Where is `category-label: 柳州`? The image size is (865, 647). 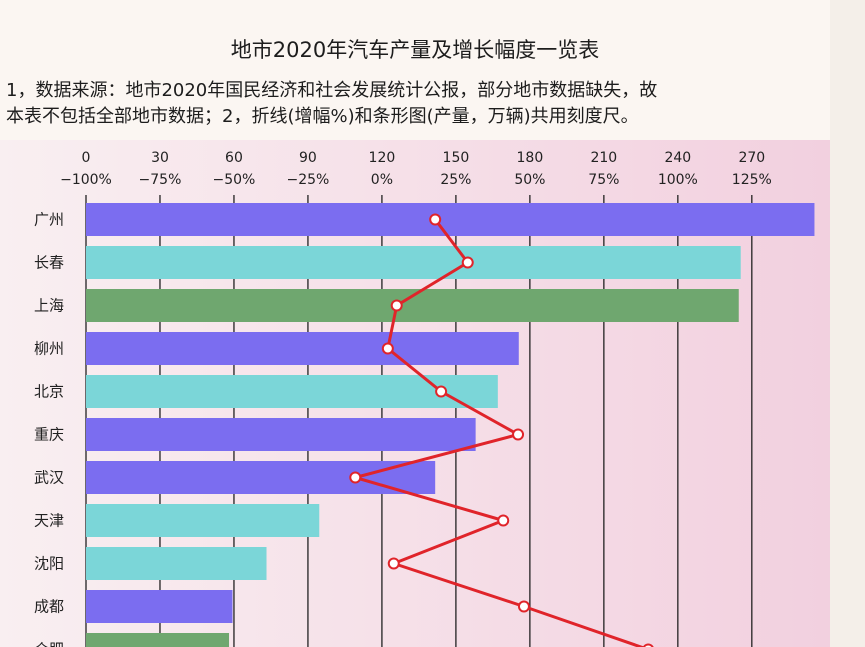 category-label: 柳州 is located at coordinates (49, 349).